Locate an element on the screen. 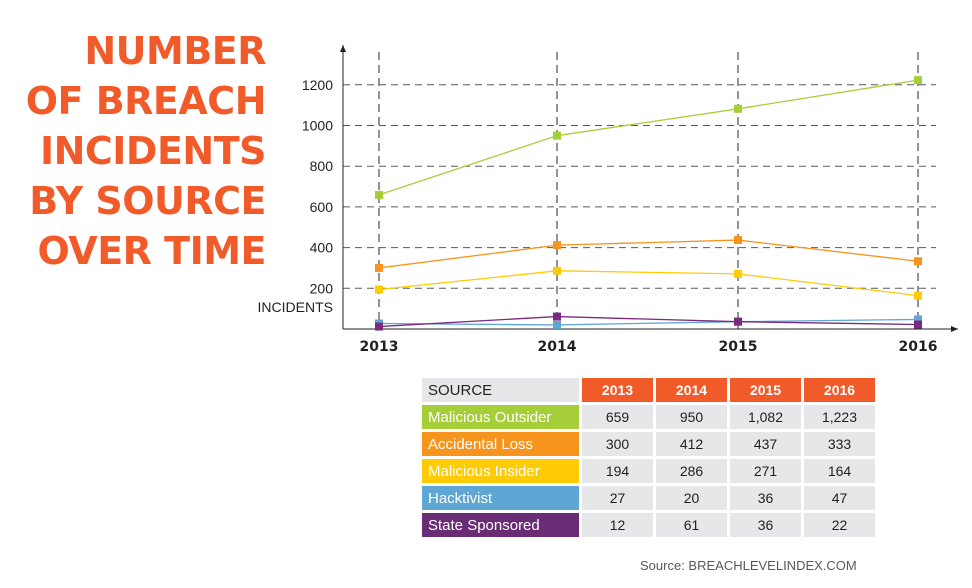 This screenshot has width=972, height=588. table-row: Malicious Insider 194 286 271 164 is located at coordinates (648, 471).